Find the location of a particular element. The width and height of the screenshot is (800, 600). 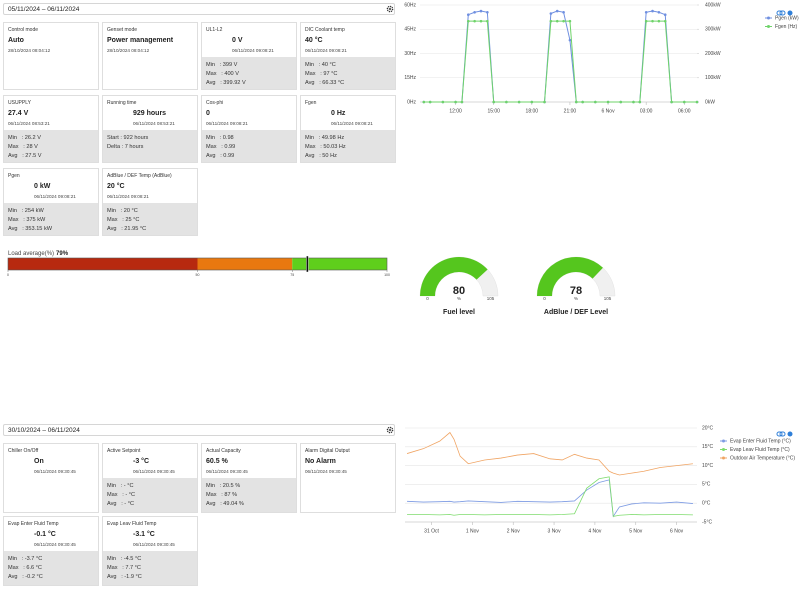

legend-label: Fgen (Hz) is located at coordinates (786, 27).